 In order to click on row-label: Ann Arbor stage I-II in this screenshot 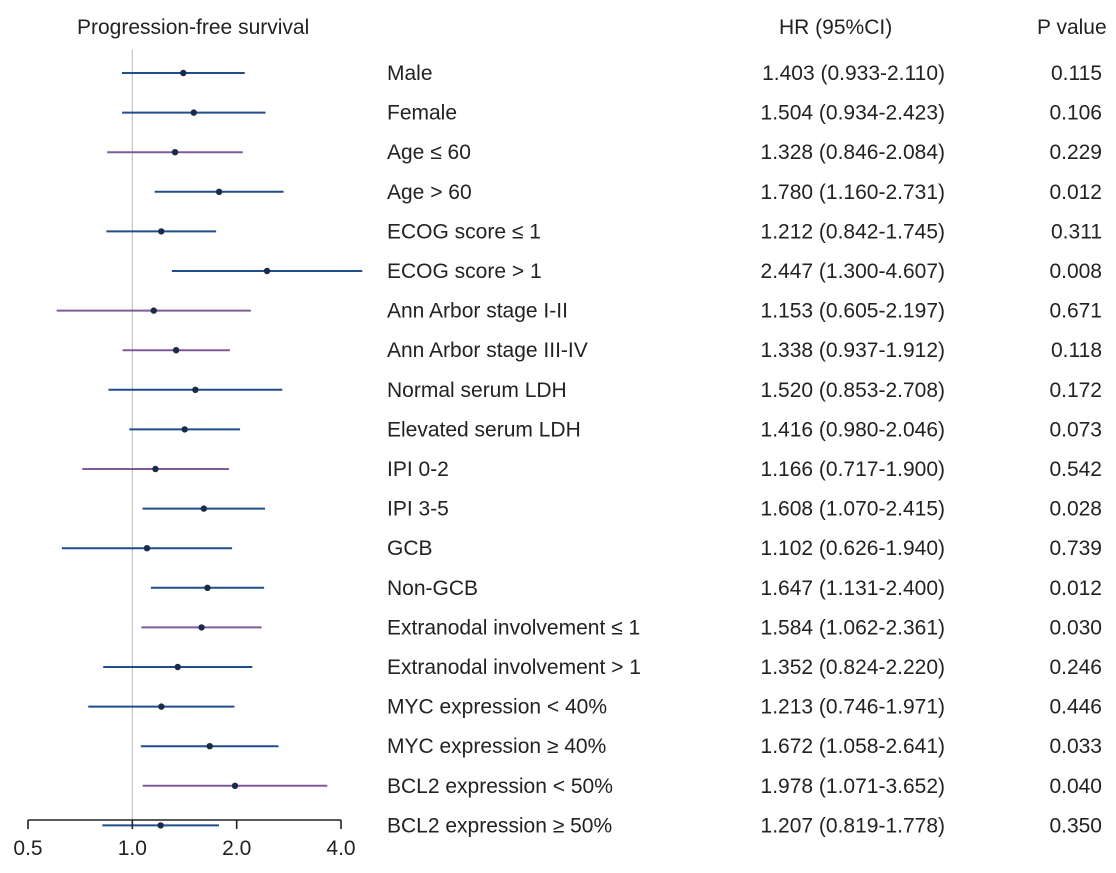, I will do `click(477, 311)`.